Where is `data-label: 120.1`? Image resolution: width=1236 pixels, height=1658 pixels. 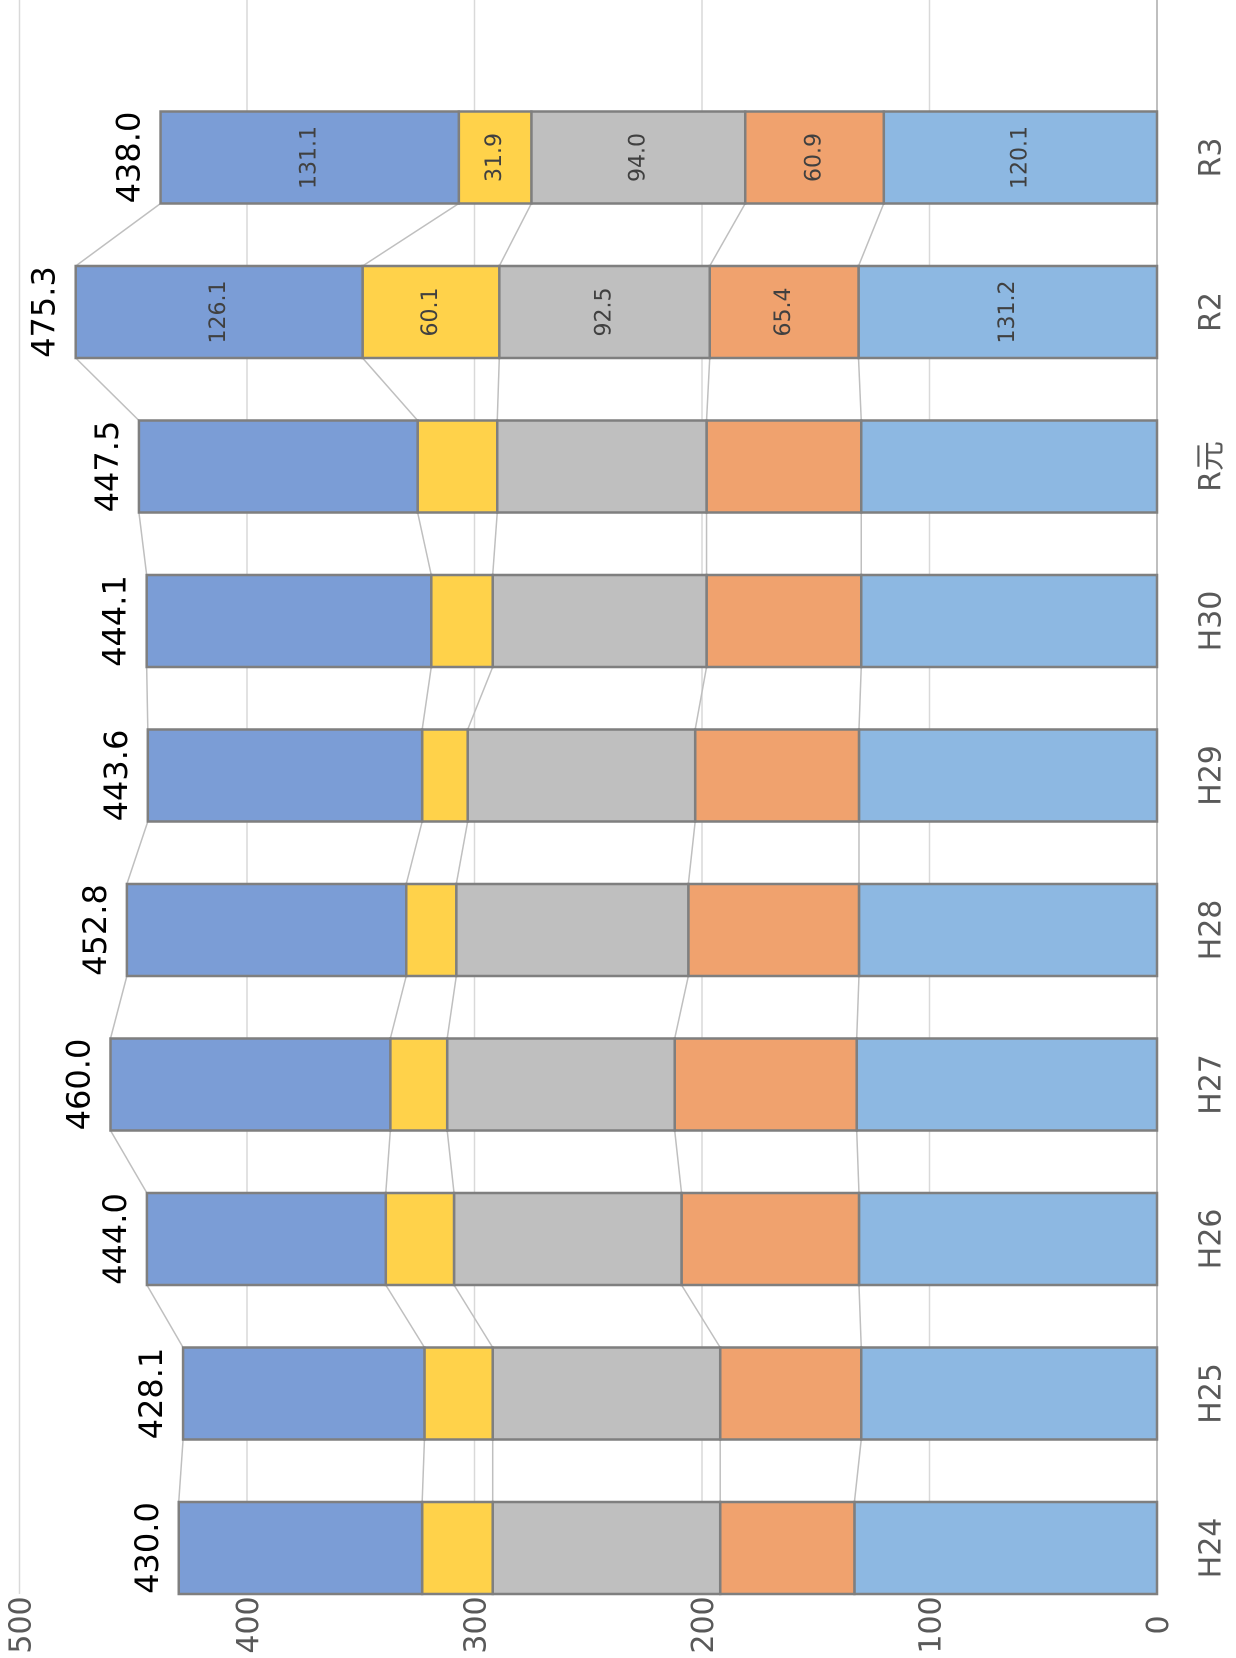 data-label: 120.1 is located at coordinates (1019, 157).